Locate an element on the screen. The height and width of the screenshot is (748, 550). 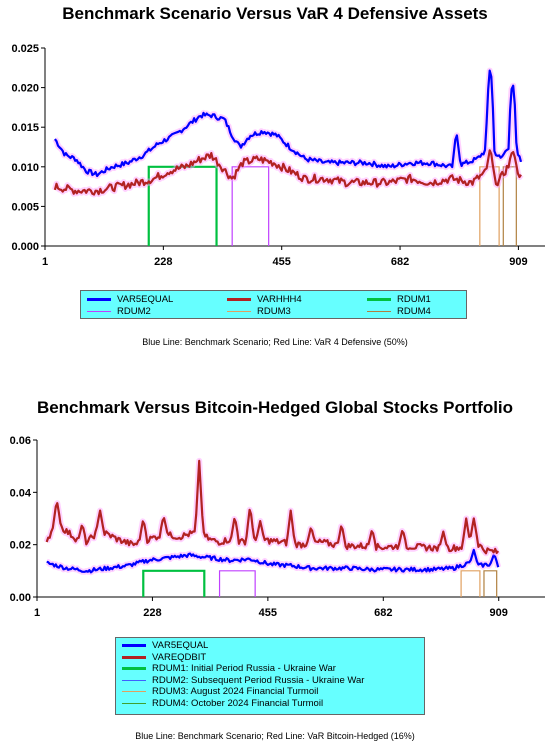
series-vareqdbit is located at coordinates (272, 507).